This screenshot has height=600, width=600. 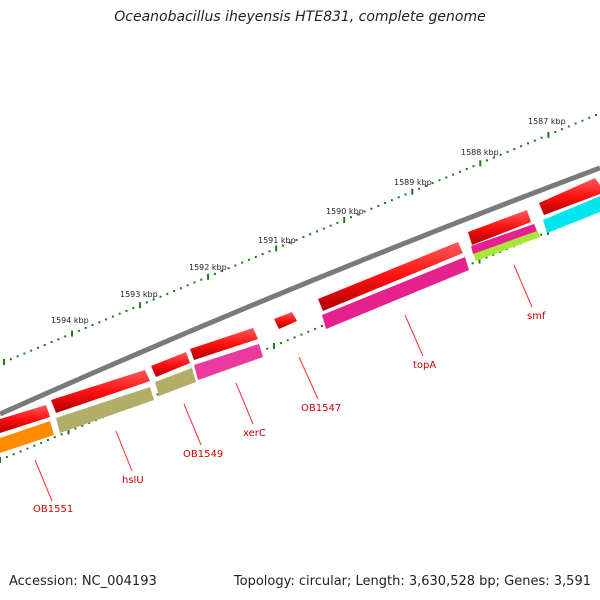 What do you see at coordinates (192, 424) in the screenshot?
I see `leader-line-OB1549` at bounding box center [192, 424].